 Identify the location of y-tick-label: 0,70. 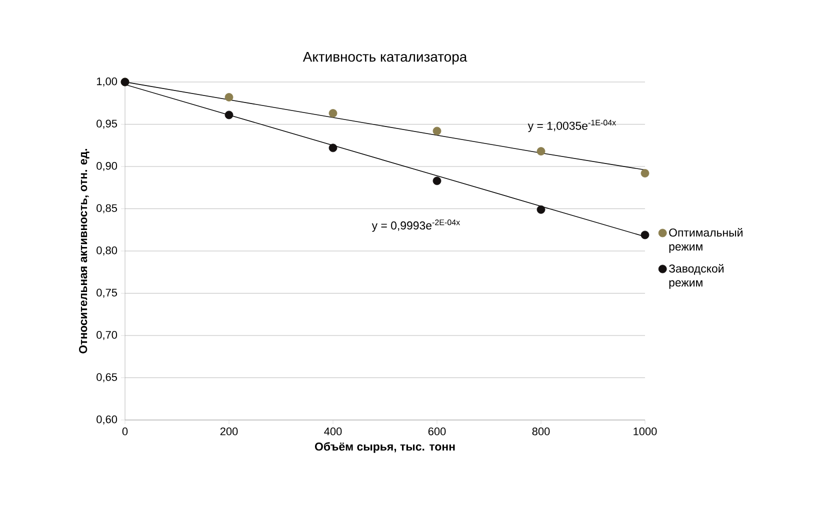
(107, 335).